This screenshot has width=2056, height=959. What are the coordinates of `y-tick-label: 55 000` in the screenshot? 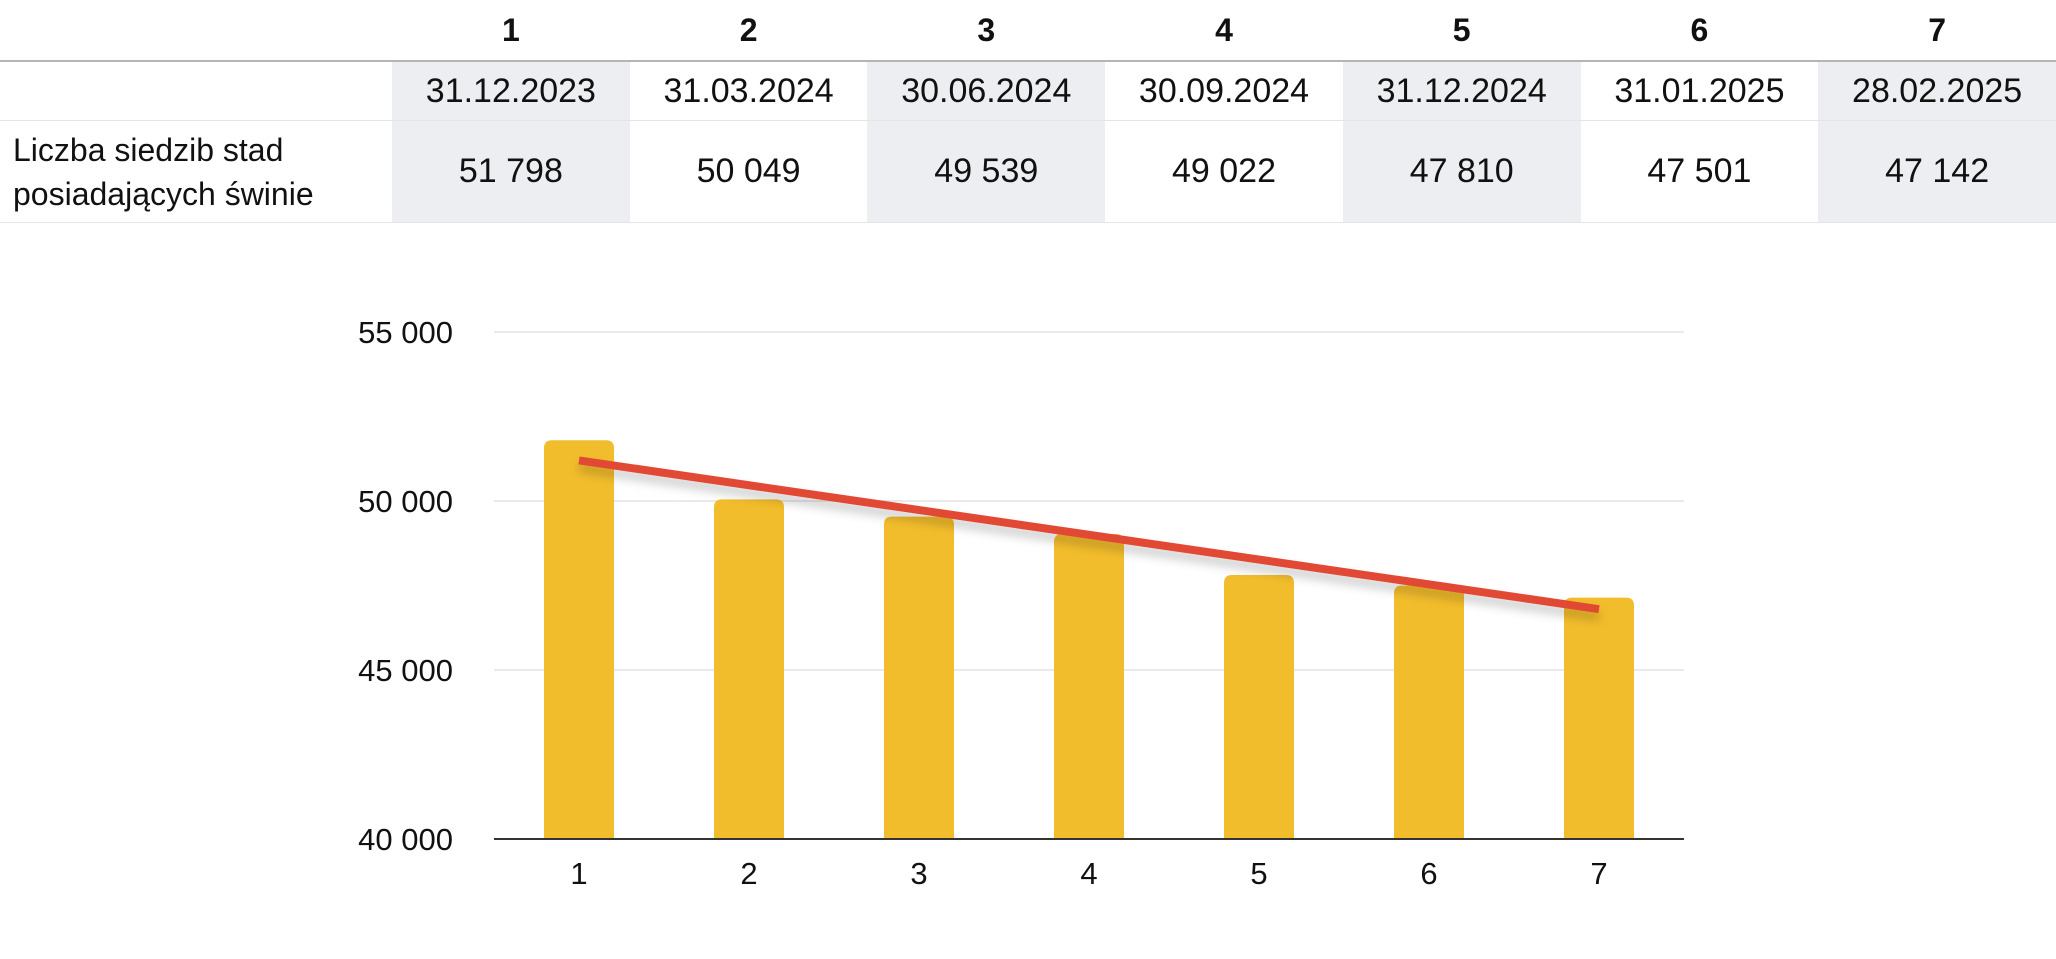 It's located at (405, 332).